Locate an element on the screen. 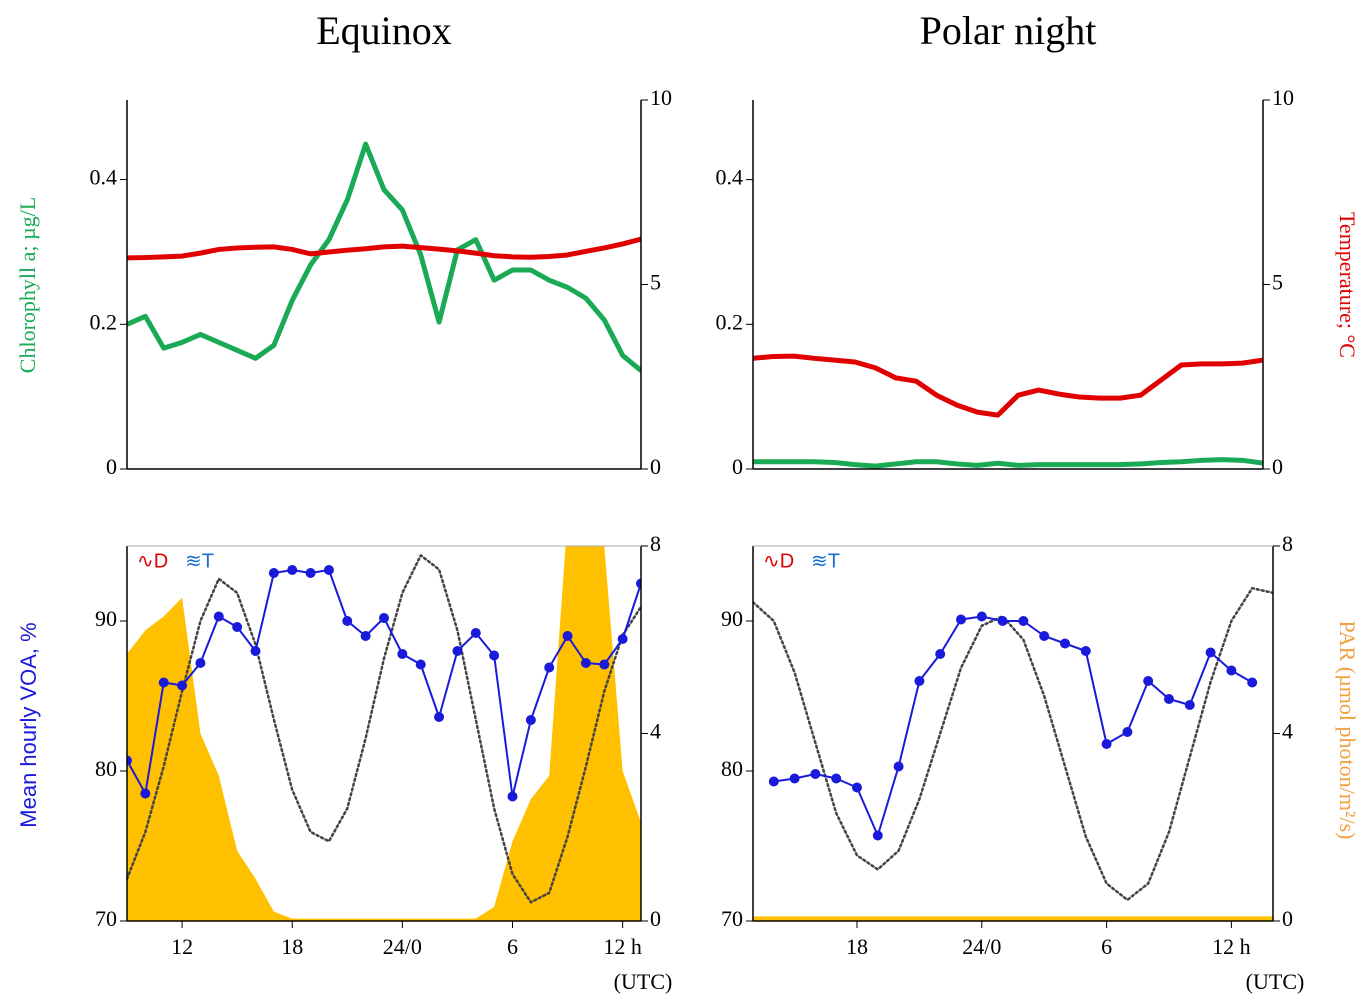 The height and width of the screenshot is (1005, 1372). y-axis-label: Chlorophyll a; µg/L is located at coordinates (27, 285).